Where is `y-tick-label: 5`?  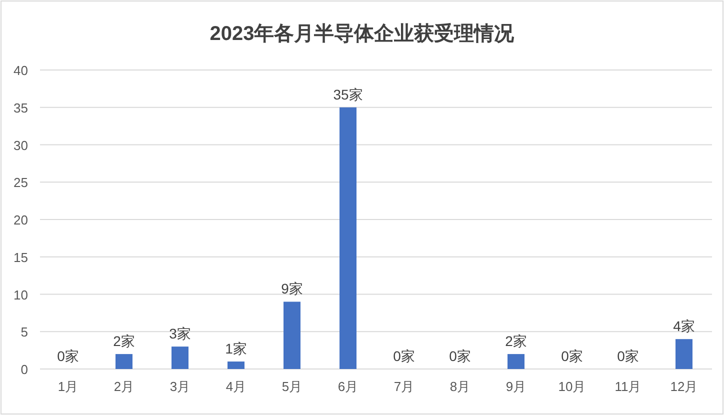 y-tick-label: 5 is located at coordinates (24, 332).